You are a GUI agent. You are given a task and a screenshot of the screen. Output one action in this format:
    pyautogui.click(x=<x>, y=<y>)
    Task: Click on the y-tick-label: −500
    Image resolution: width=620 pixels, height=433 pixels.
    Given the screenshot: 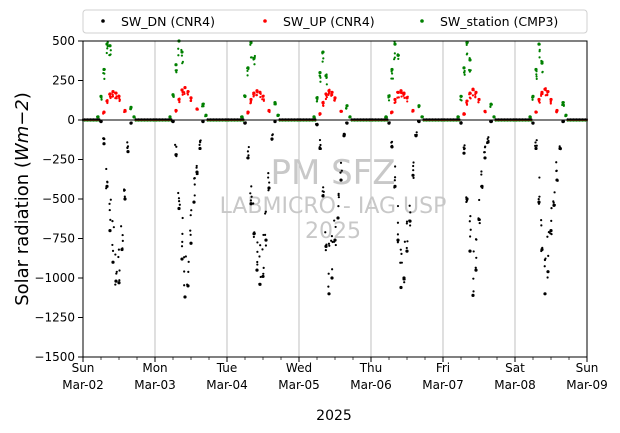 What is the action you would take?
    pyautogui.click(x=58, y=199)
    